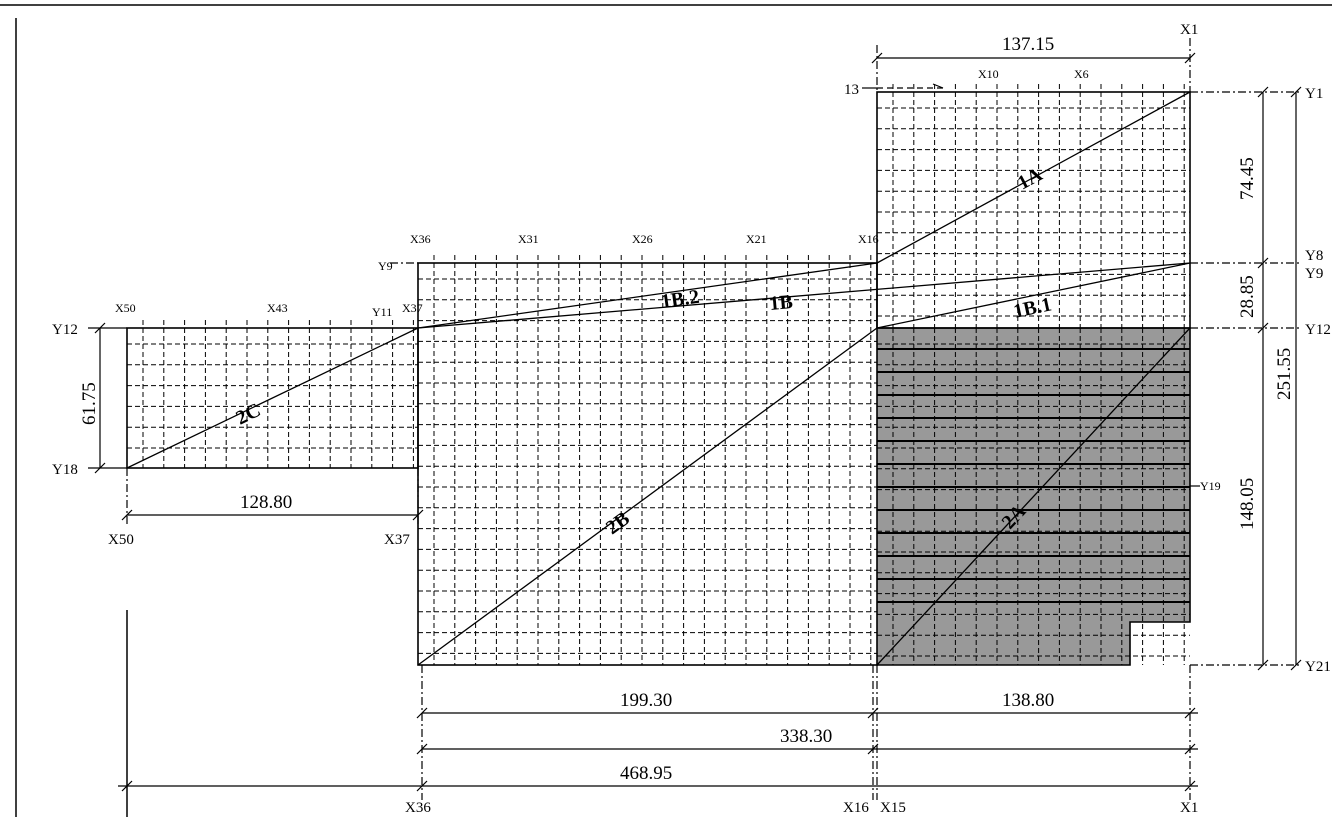 This screenshot has width=1332, height=817. What do you see at coordinates (1033, 475) in the screenshot?
I see `shade-solid-lines` at bounding box center [1033, 475].